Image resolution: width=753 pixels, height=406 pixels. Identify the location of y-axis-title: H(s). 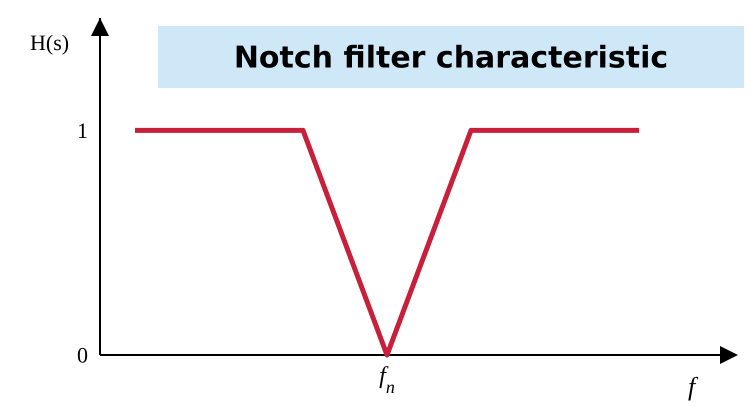
(50, 42).